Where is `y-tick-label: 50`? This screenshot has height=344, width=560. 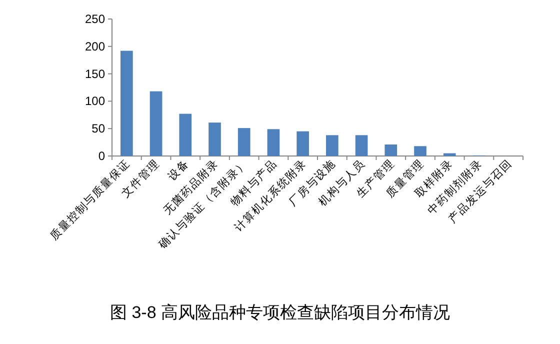
y-tick-label: 50 is located at coordinates (99, 129).